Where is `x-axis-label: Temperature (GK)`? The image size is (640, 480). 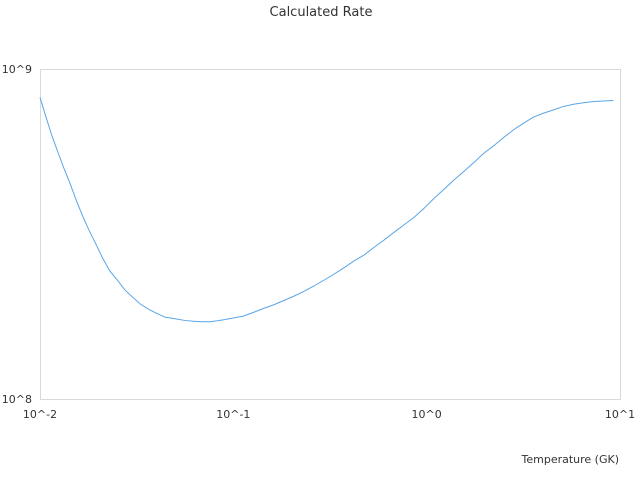 x-axis-label: Temperature (GK) is located at coordinates (570, 459).